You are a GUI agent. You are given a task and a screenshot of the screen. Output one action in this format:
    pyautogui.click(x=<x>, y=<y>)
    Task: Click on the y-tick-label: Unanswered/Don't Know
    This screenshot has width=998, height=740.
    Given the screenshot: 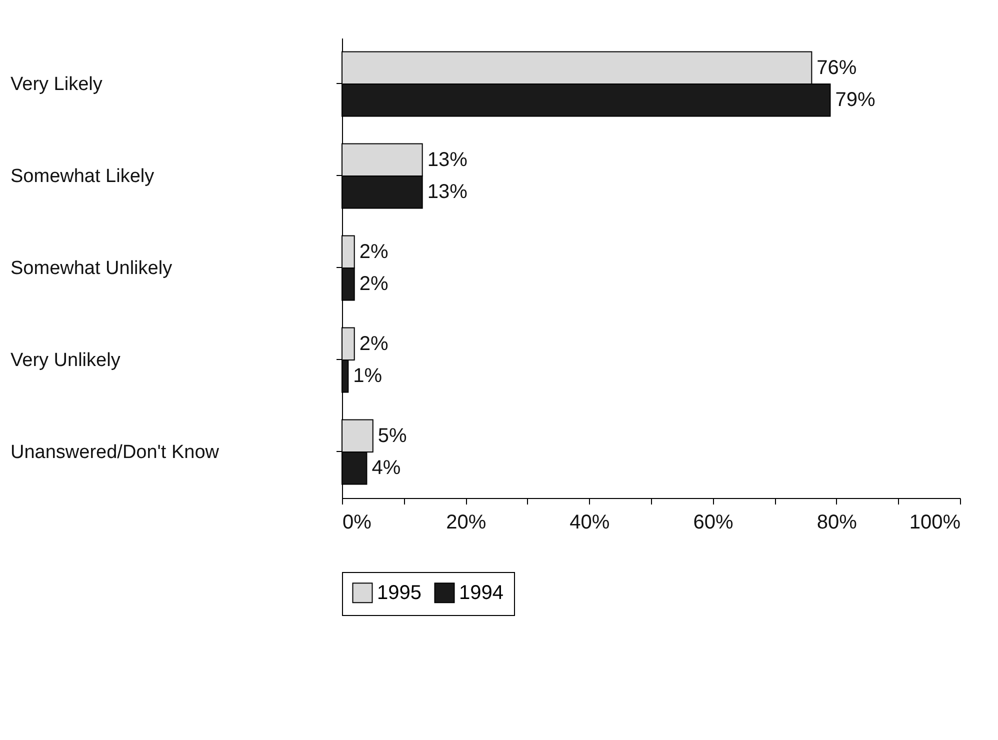 What is the action you would take?
    pyautogui.click(x=115, y=452)
    